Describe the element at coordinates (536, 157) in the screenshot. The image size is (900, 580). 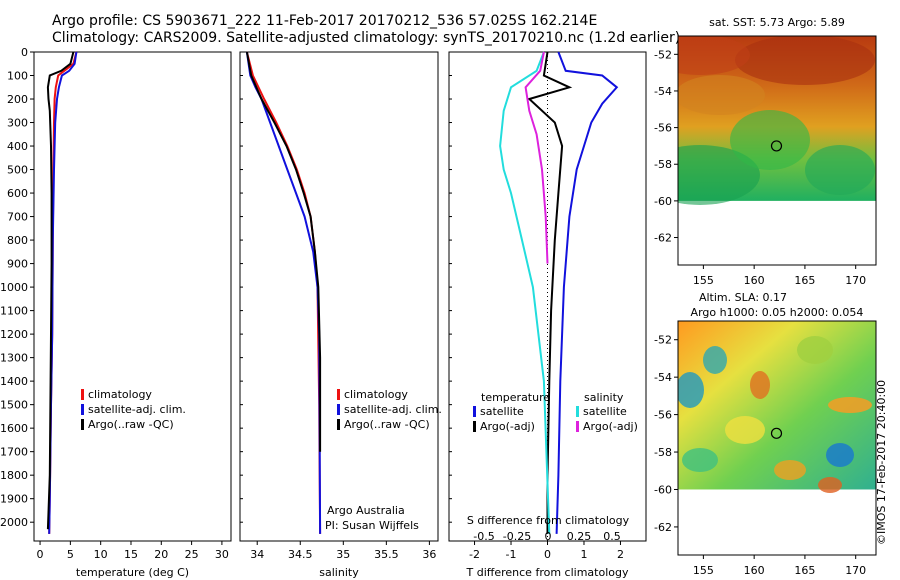
I see `series-3-line` at that location.